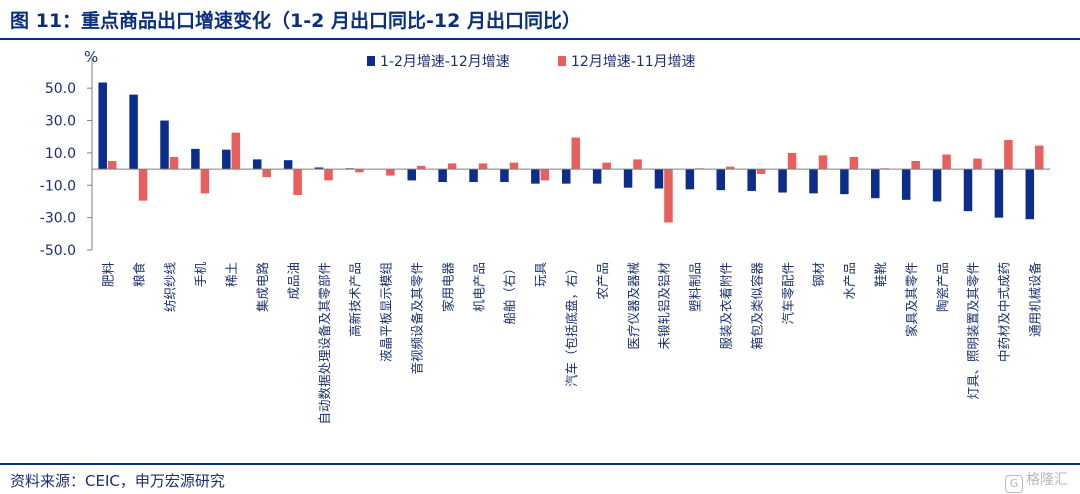 The height and width of the screenshot is (494, 1080). What do you see at coordinates (787, 293) in the screenshot?
I see `category-label: 汽车零配件` at bounding box center [787, 293].